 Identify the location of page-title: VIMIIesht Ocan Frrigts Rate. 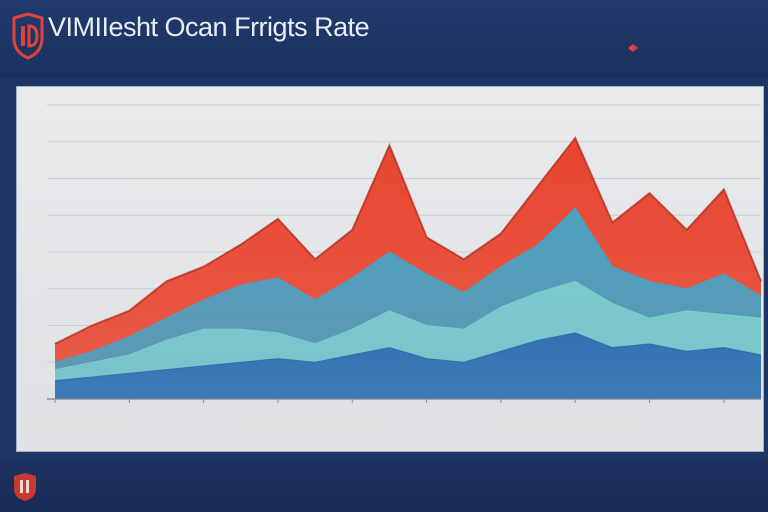
(209, 27).